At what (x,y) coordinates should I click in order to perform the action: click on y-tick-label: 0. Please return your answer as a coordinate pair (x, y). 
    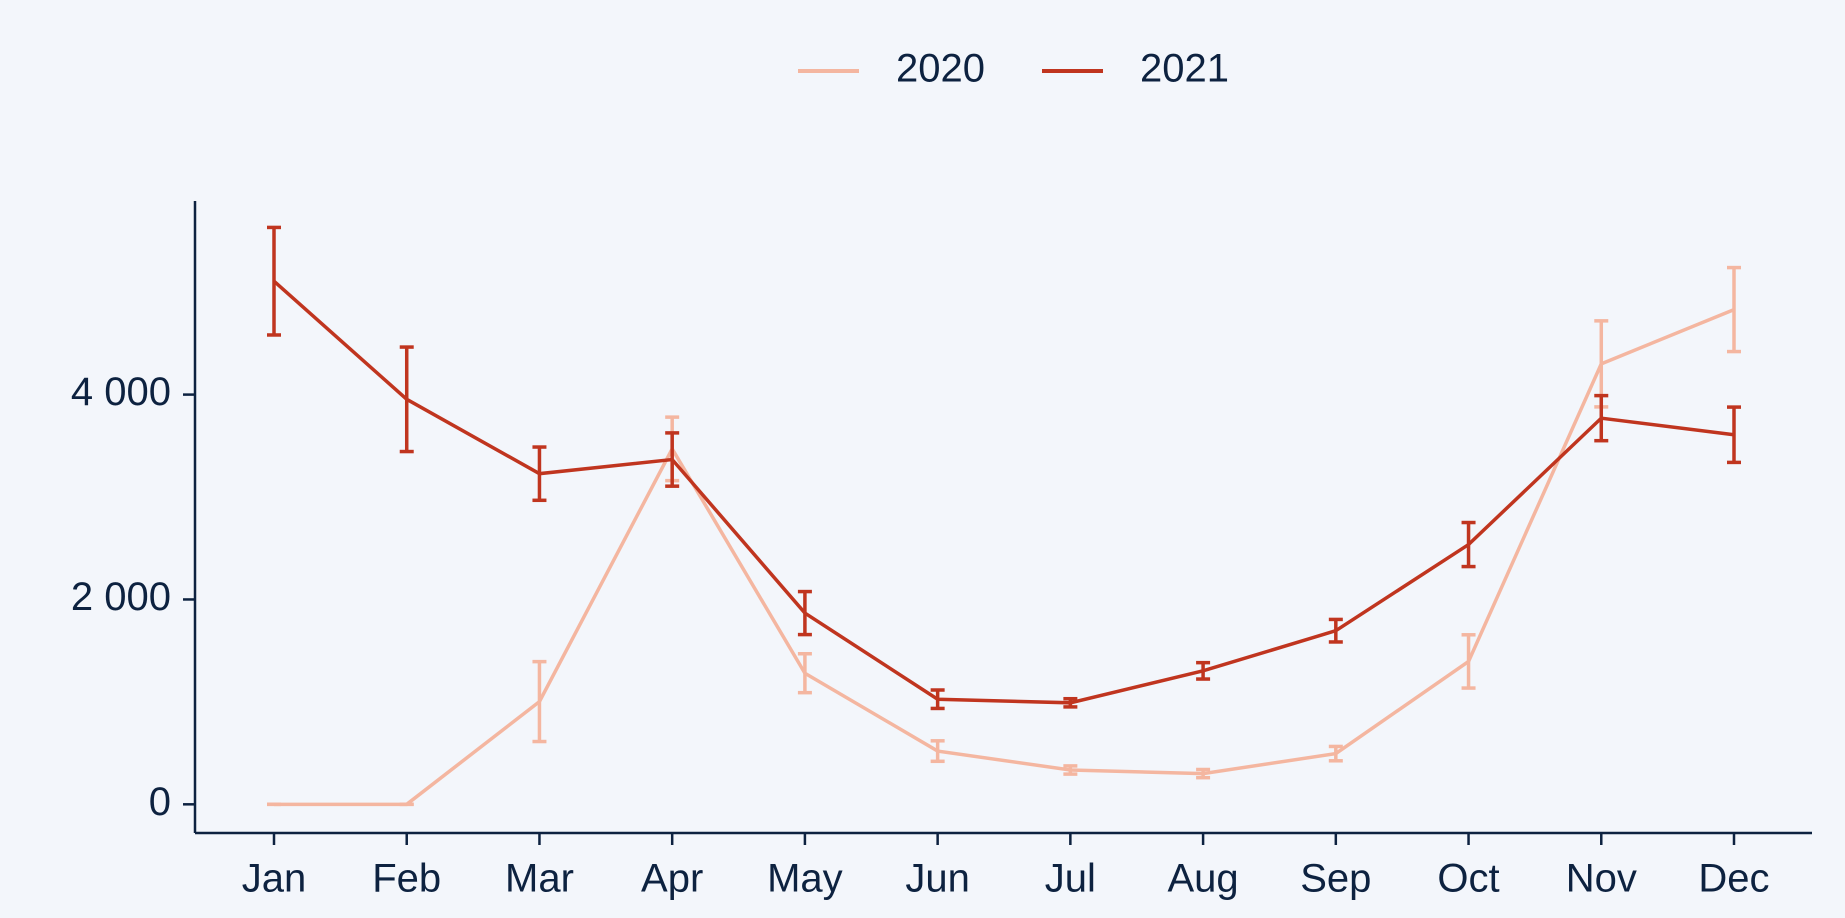
    Looking at the image, I should click on (160, 802).